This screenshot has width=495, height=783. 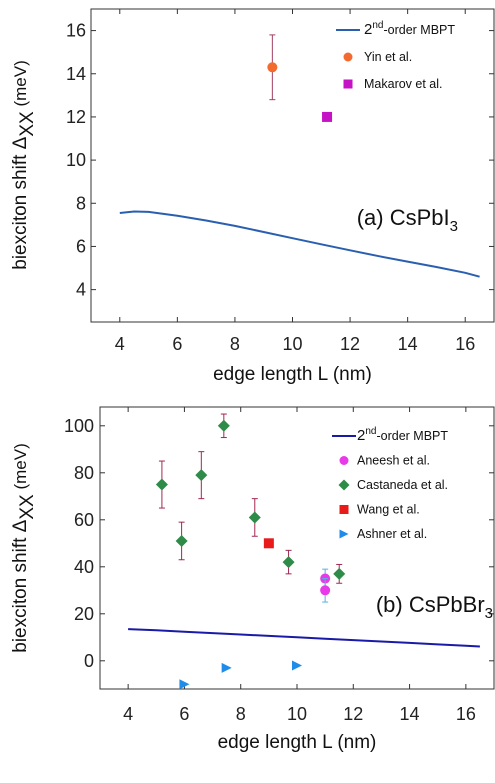 What do you see at coordinates (403, 217) in the screenshot?
I see `panel-label-main: (a) CsPbI` at bounding box center [403, 217].